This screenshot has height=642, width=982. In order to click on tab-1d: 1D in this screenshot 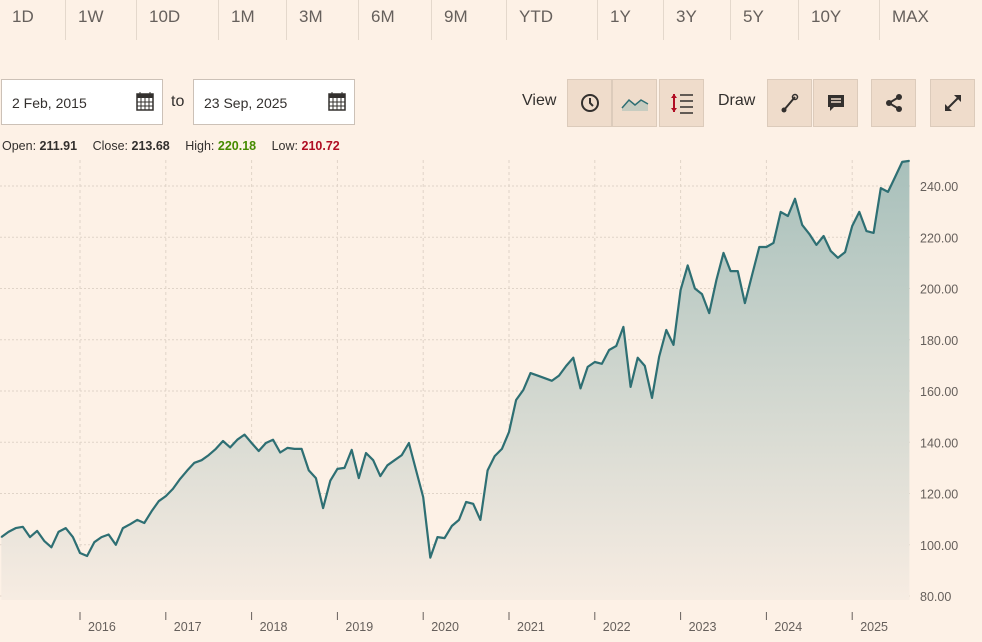, I will do `click(33, 20)`.